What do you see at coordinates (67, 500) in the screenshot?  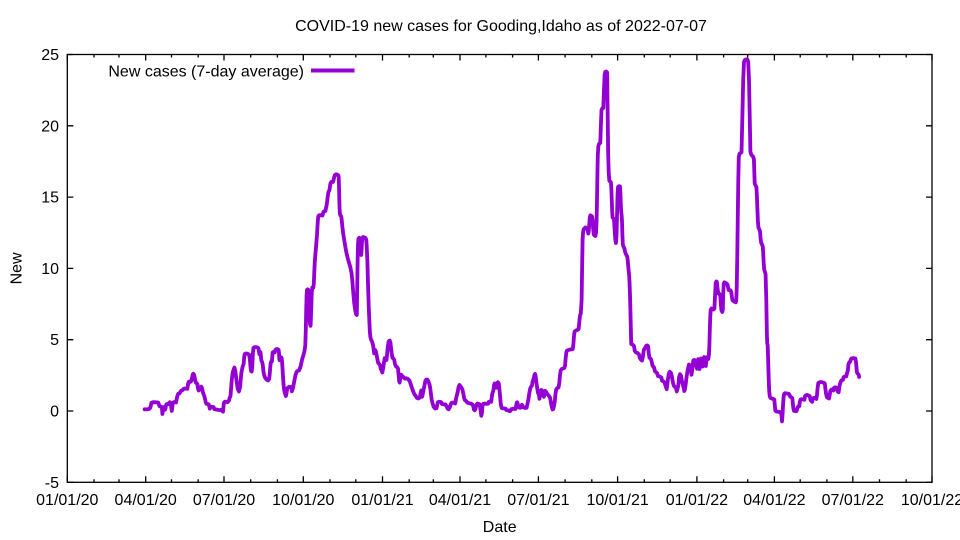 I see `svg-text: 01/01/20` at bounding box center [67, 500].